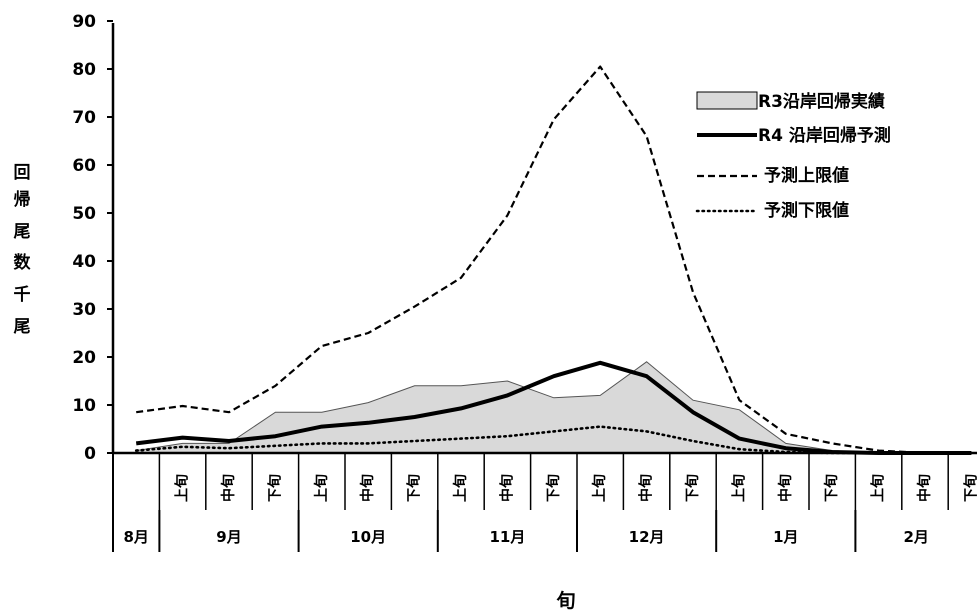 This screenshot has width=977, height=614. Describe the element at coordinates (22, 200) in the screenshot. I see `y-axis-label-char: 帰` at that location.